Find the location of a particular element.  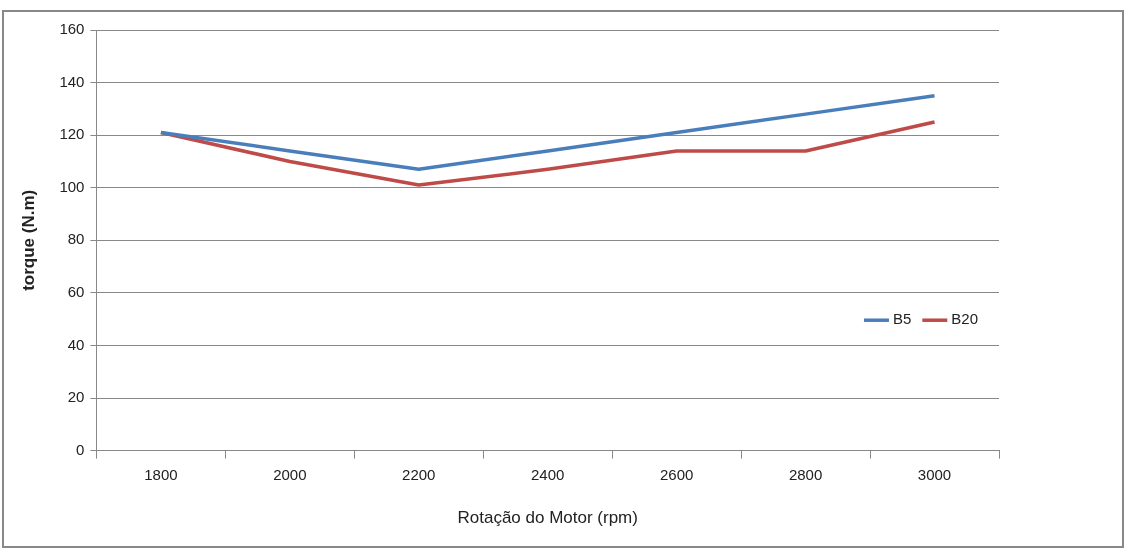

x-tick-label: 1800 is located at coordinates (161, 474).